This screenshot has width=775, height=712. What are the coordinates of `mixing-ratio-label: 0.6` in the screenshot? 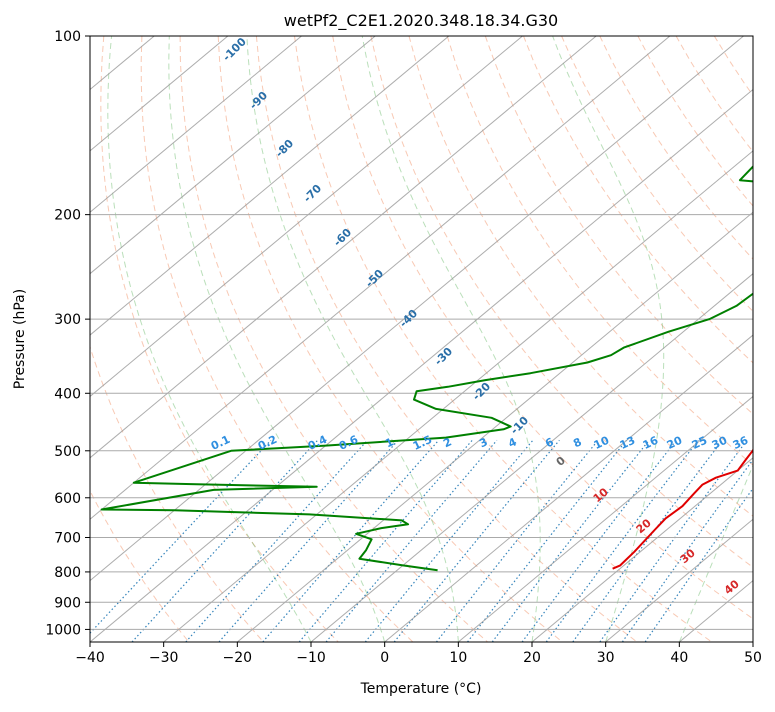 It's located at (348, 443).